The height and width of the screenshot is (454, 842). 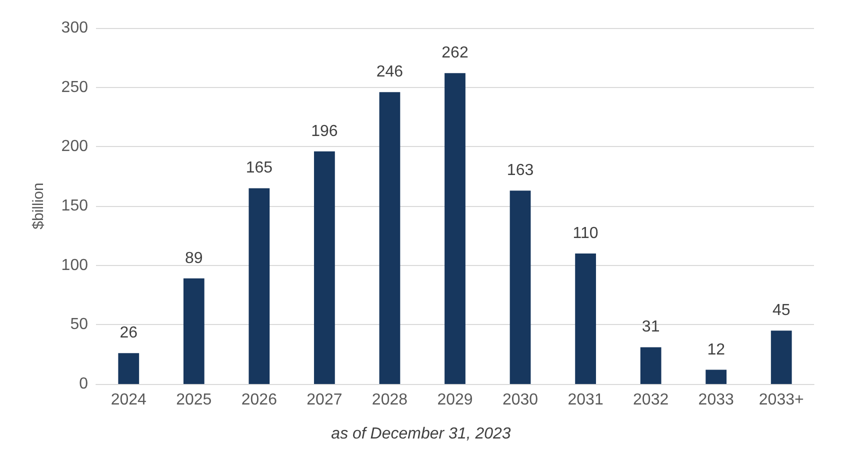 I want to click on x-tick-label: 2024, so click(x=128, y=400).